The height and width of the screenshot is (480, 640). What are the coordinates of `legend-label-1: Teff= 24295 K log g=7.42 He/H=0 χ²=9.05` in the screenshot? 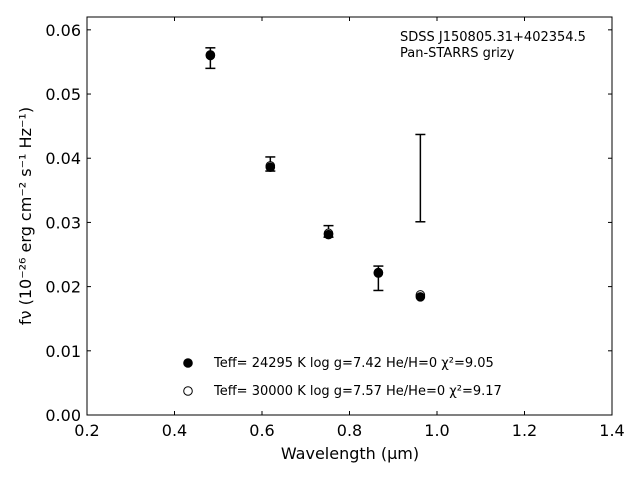 It's located at (353, 363).